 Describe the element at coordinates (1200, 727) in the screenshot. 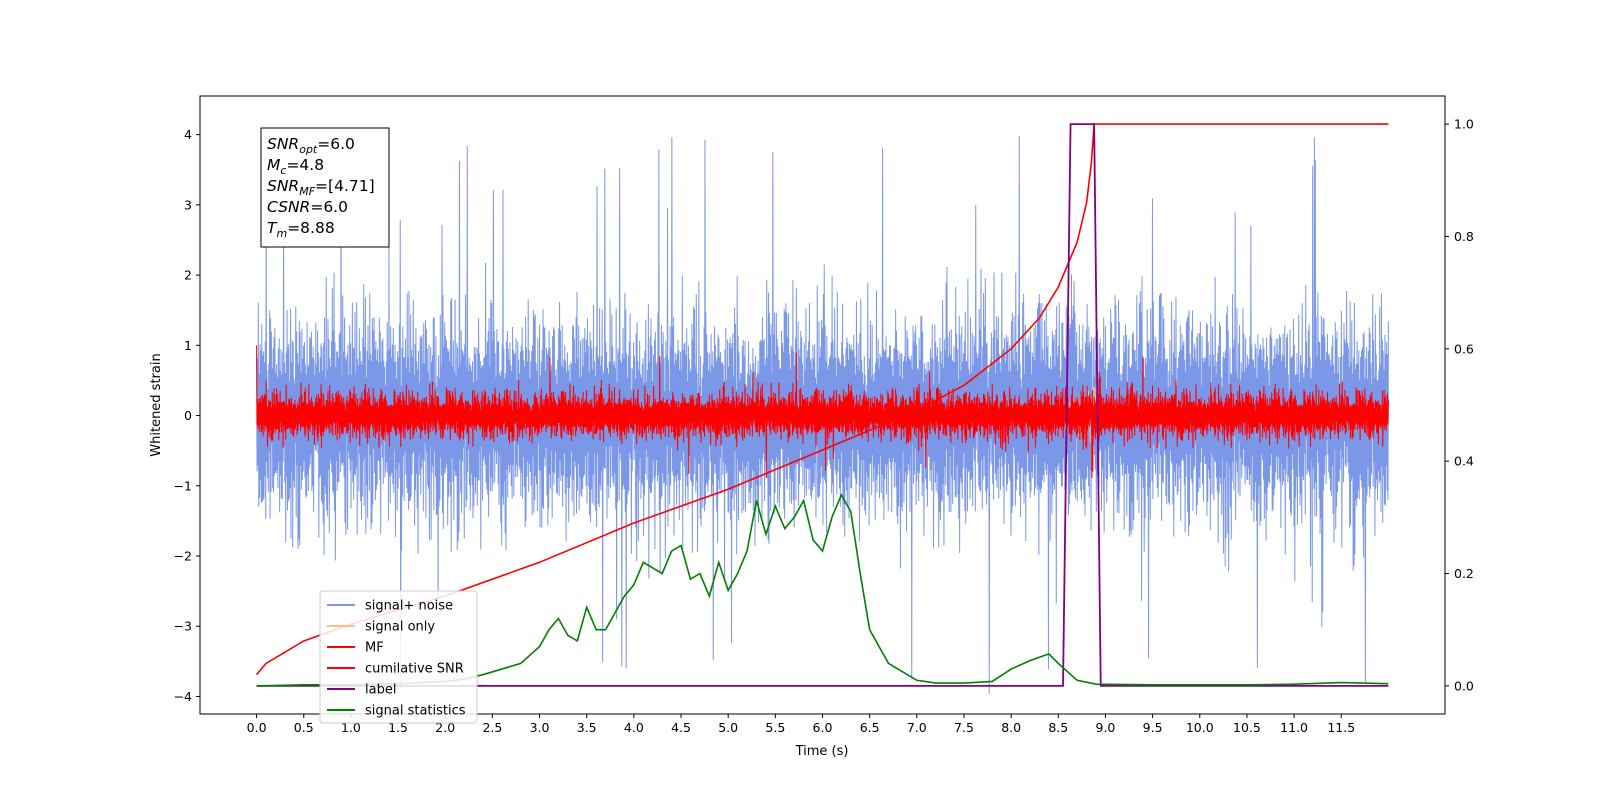

I see `x-tick-label: 10.0` at that location.